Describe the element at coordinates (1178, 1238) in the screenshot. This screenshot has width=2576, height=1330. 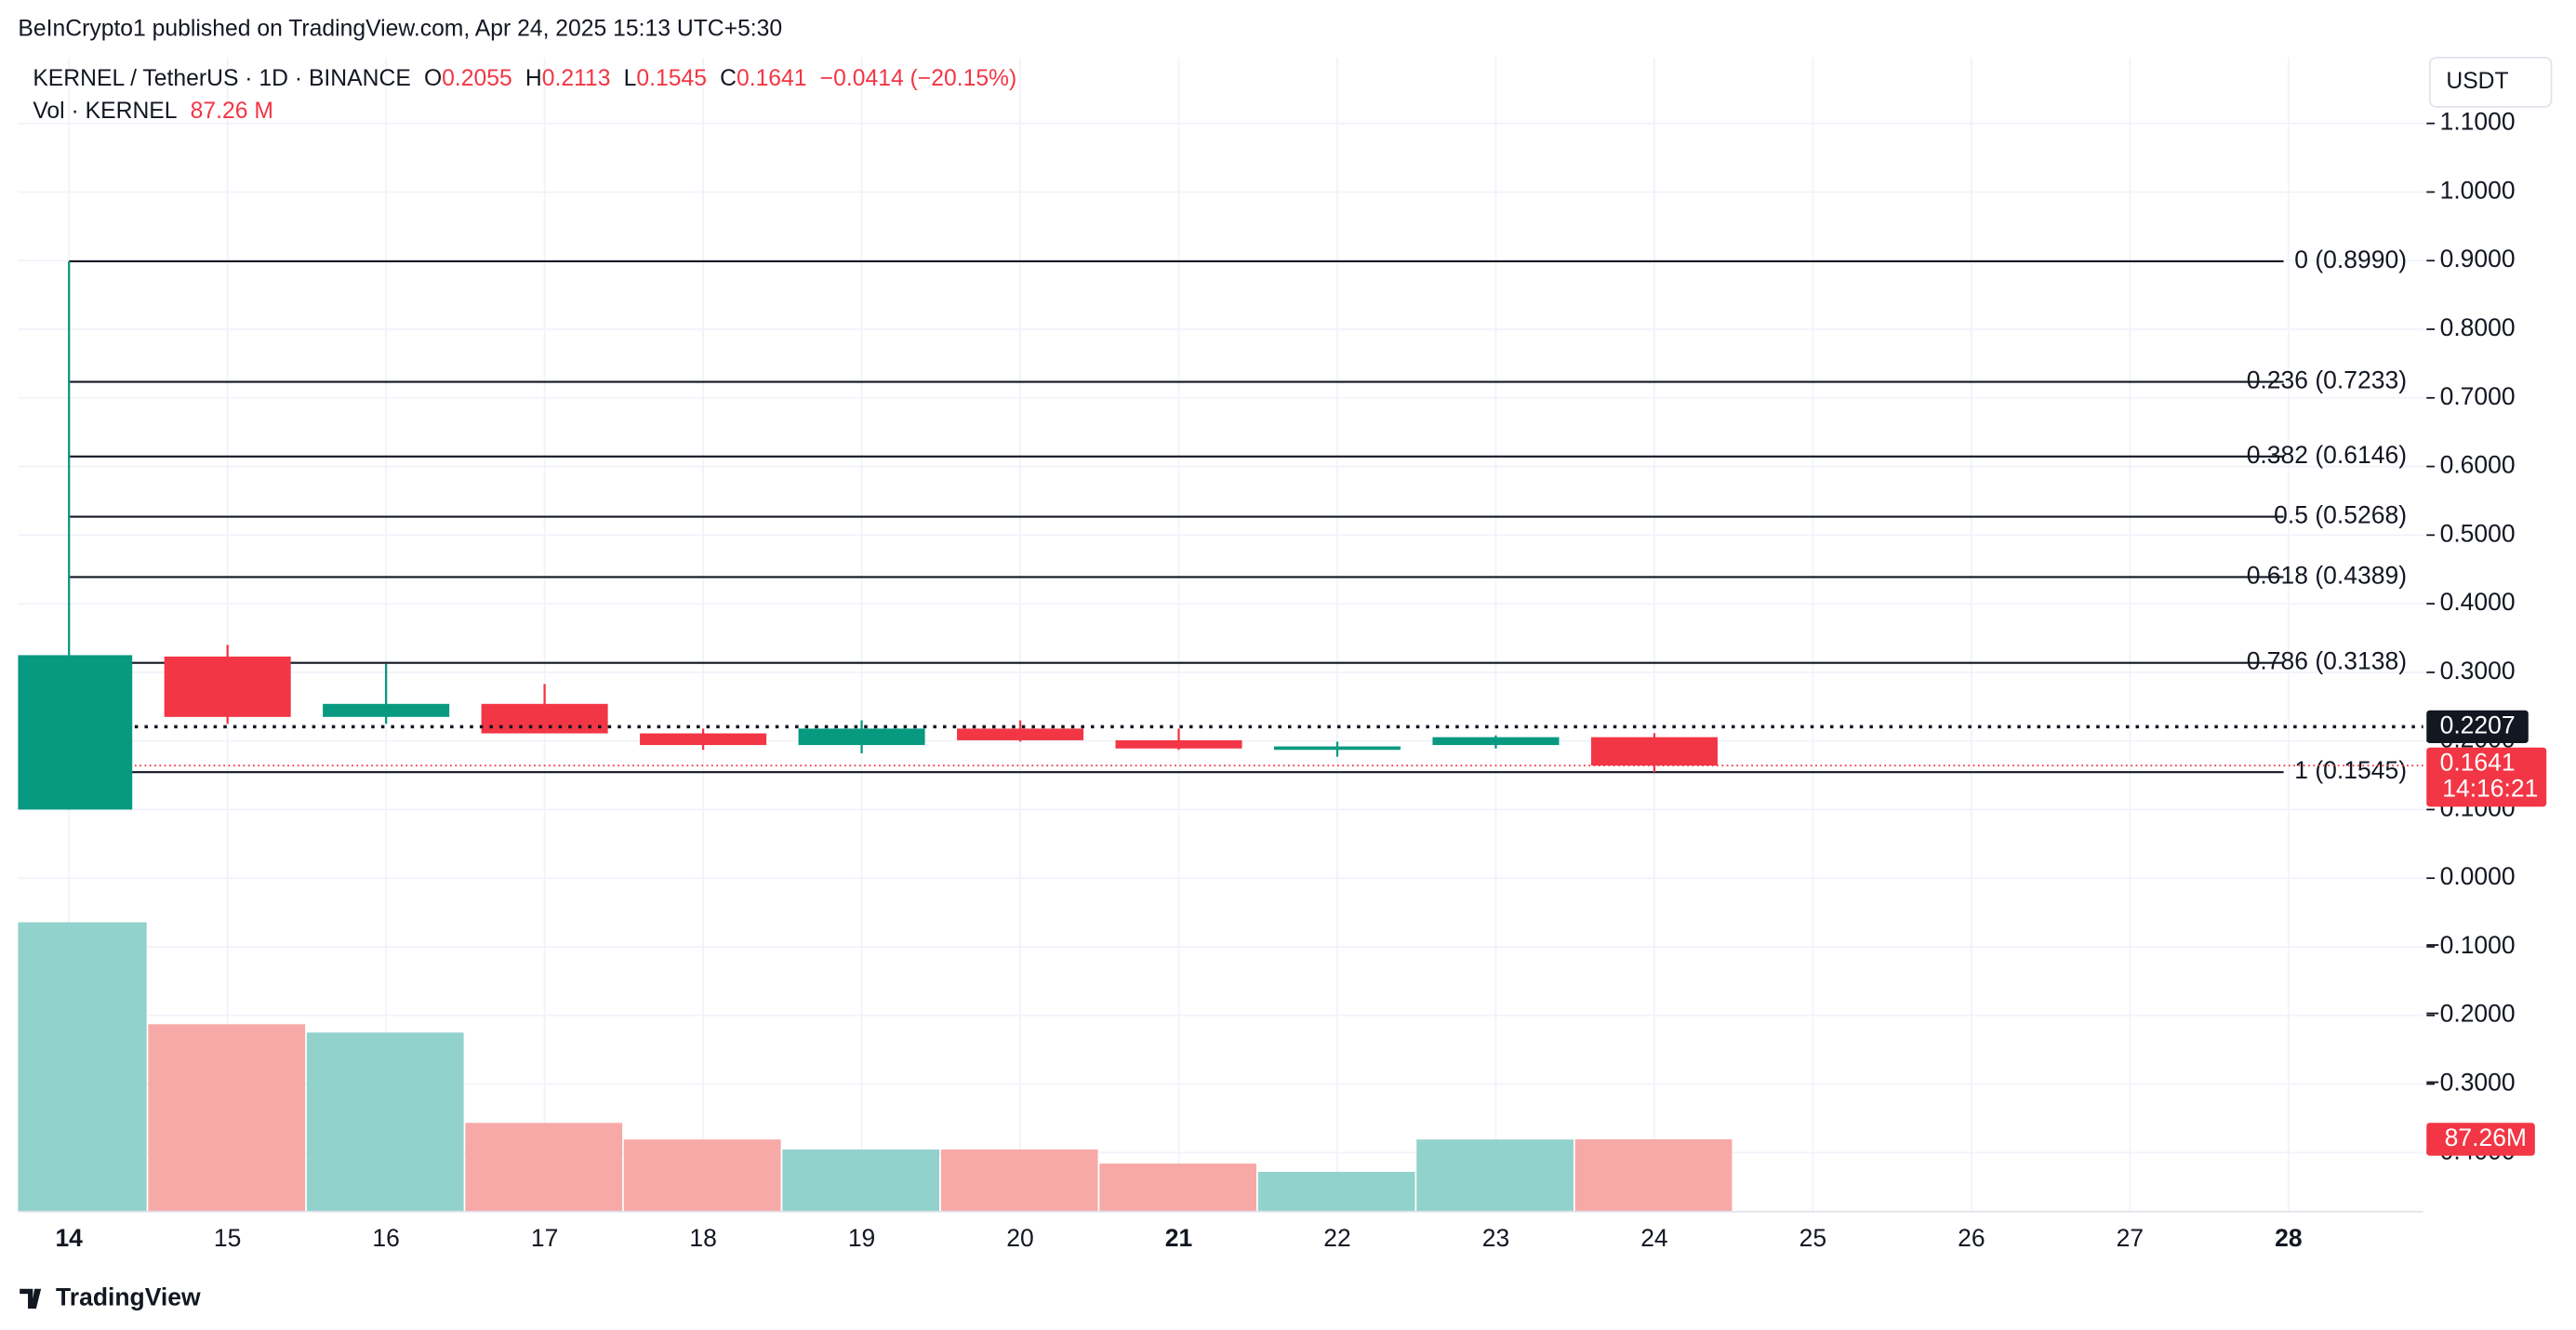
I see `x-tick-label: 21` at that location.